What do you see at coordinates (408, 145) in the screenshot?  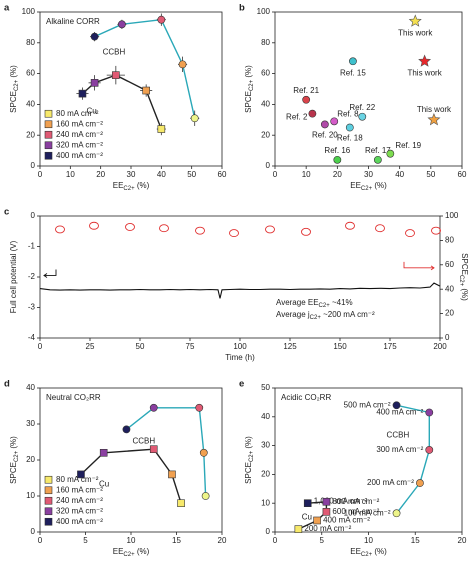 I see `point-label: Ref. 19` at bounding box center [408, 145].